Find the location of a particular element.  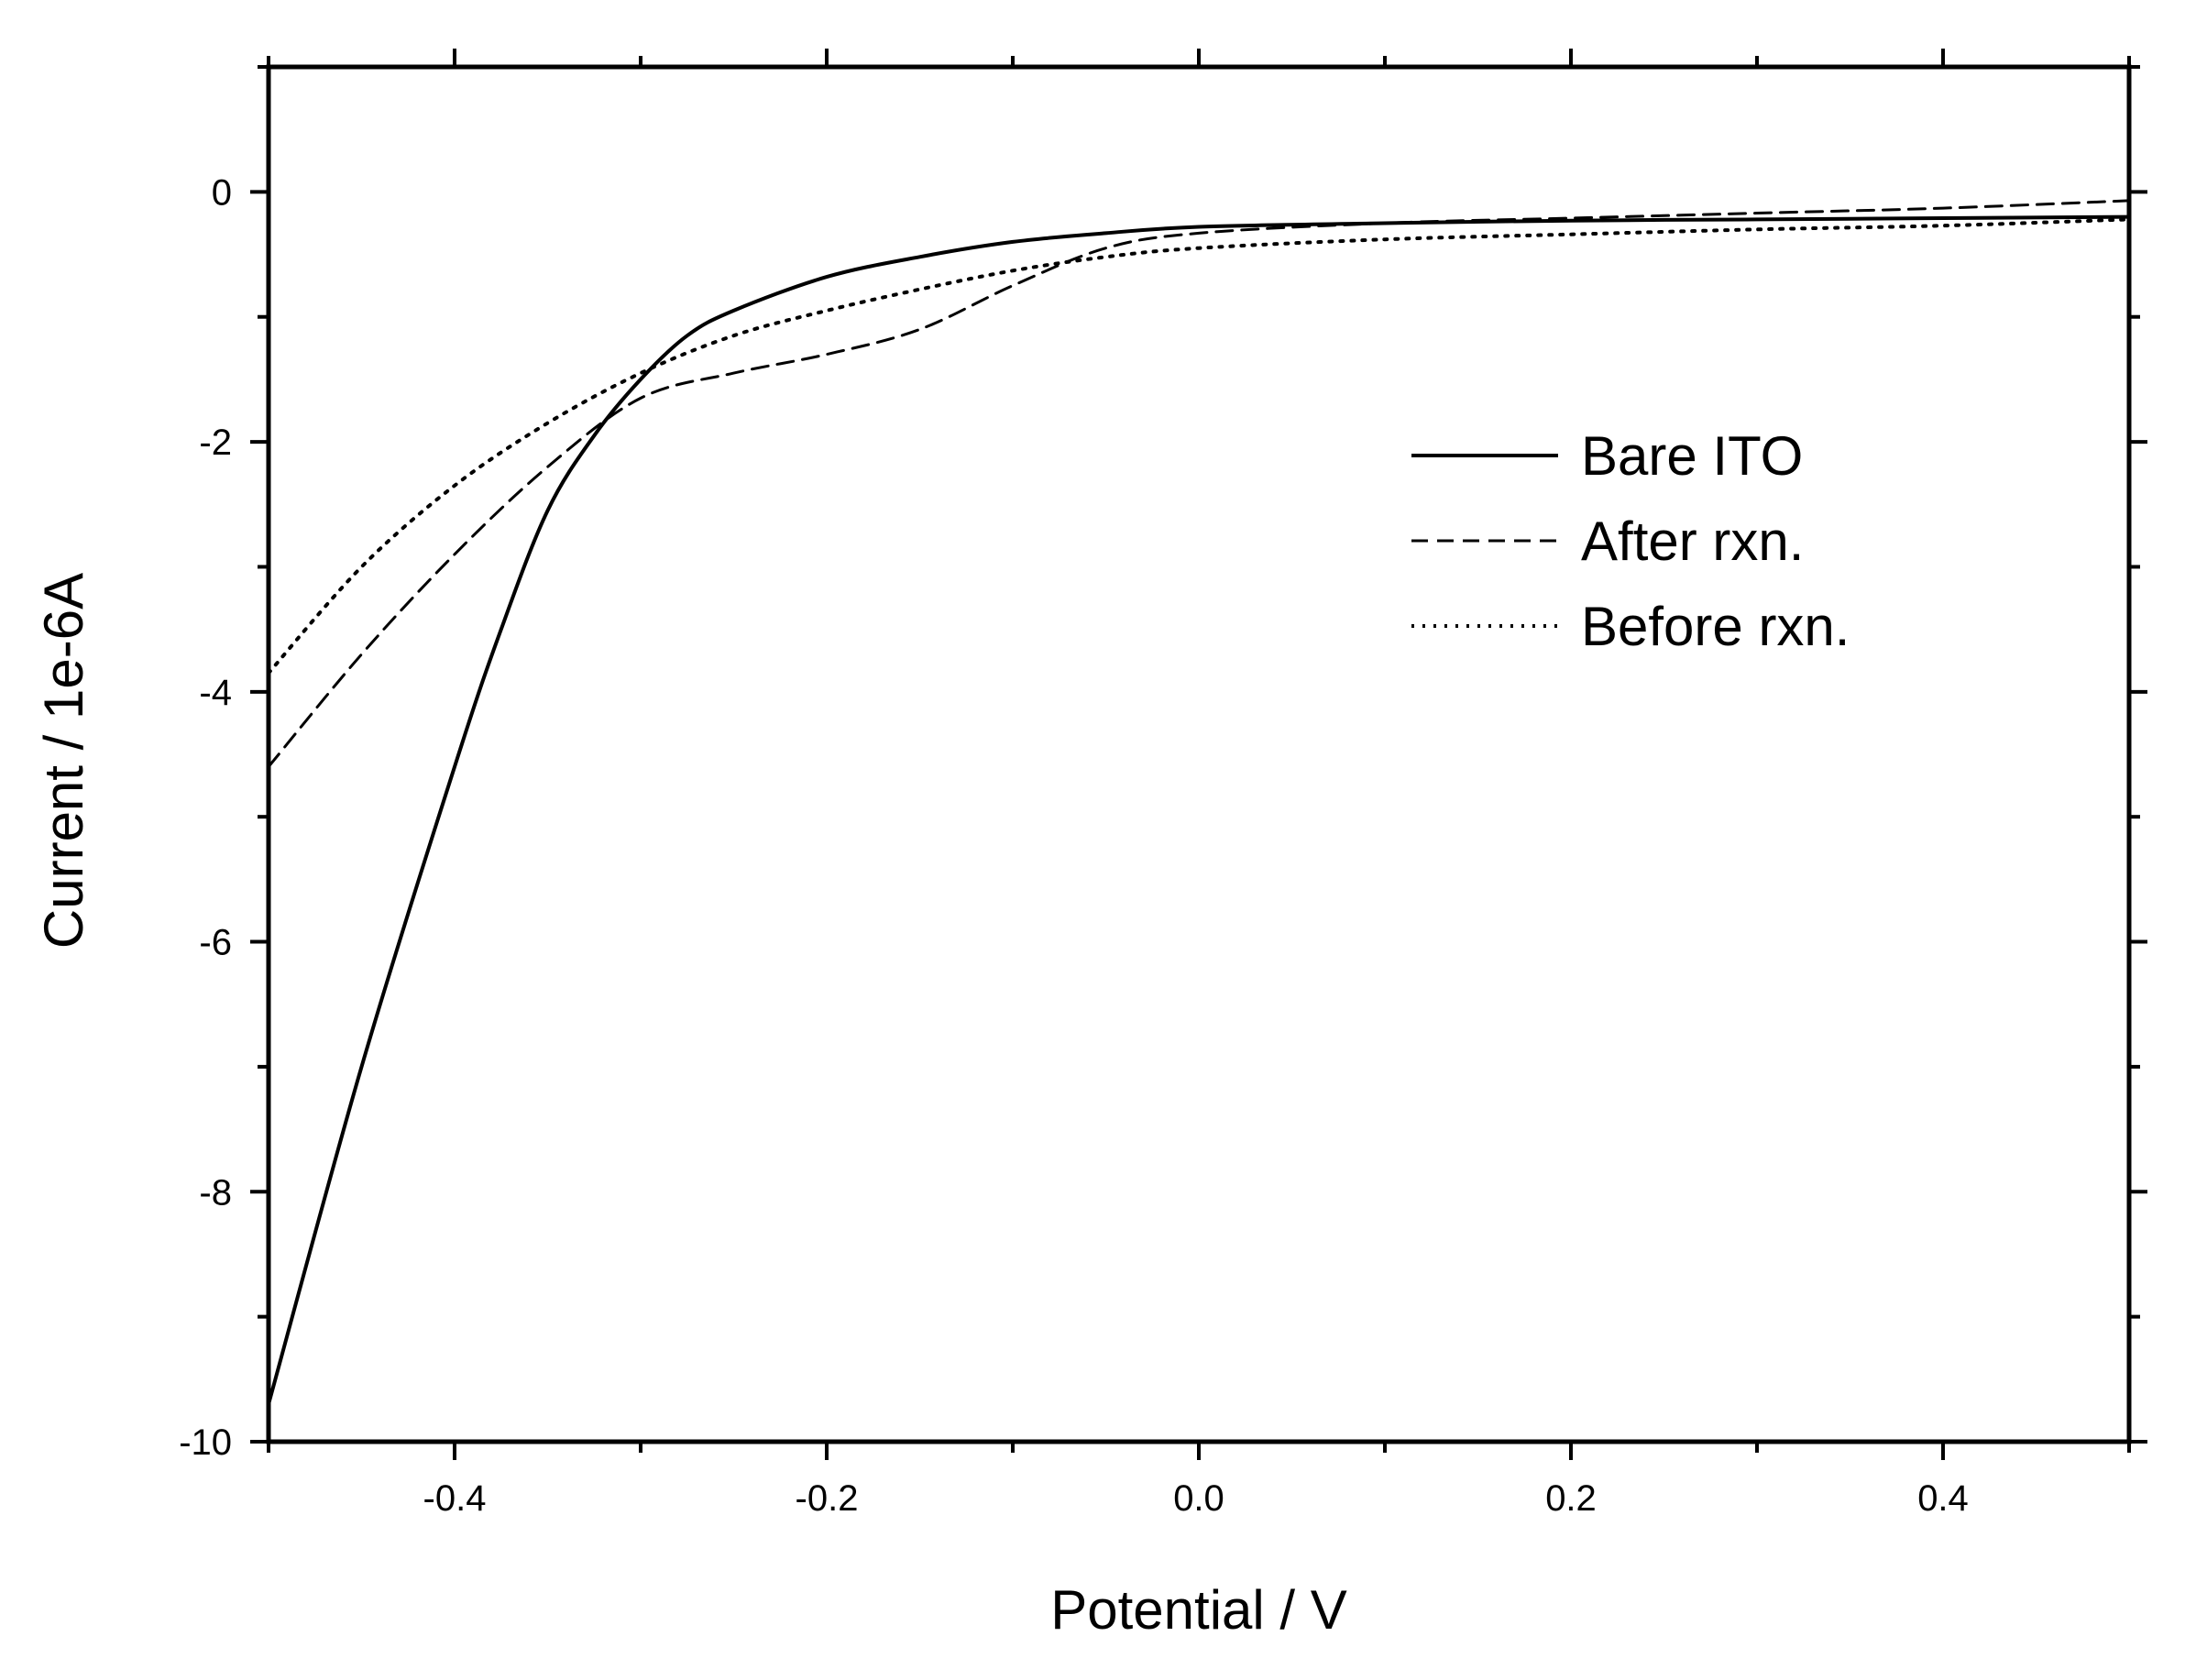

x-axis-title: Potential / V is located at coordinates (1198, 1610).